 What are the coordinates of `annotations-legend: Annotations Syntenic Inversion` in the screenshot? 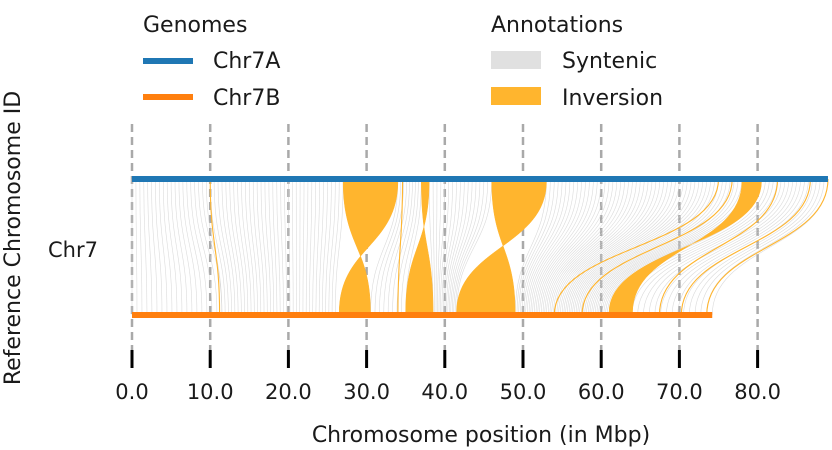 It's located at (577, 62).